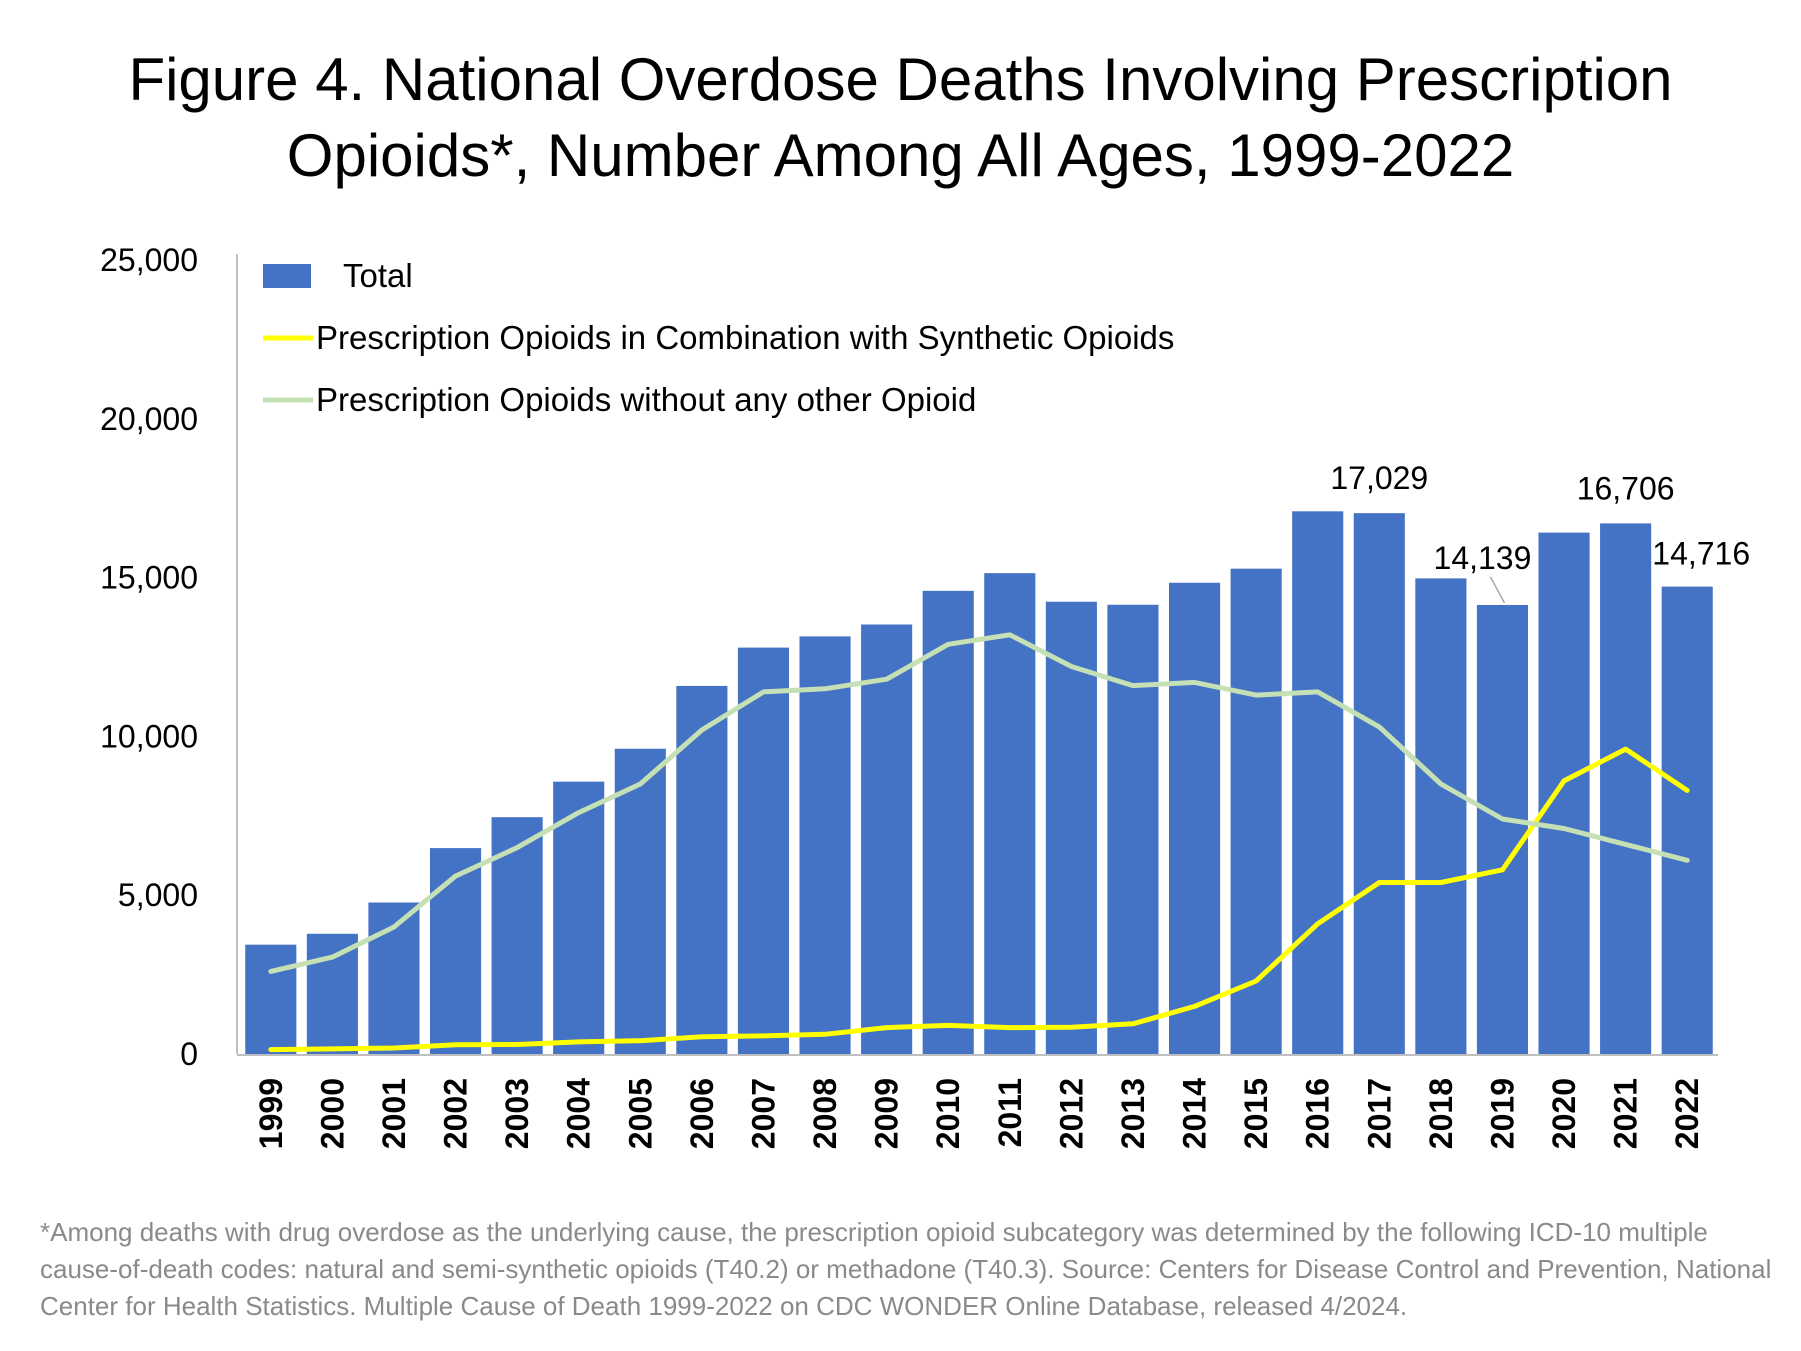 The image size is (1801, 1351). Describe the element at coordinates (1626, 488) in the screenshot. I see `data-label-2021: 16,706` at that location.